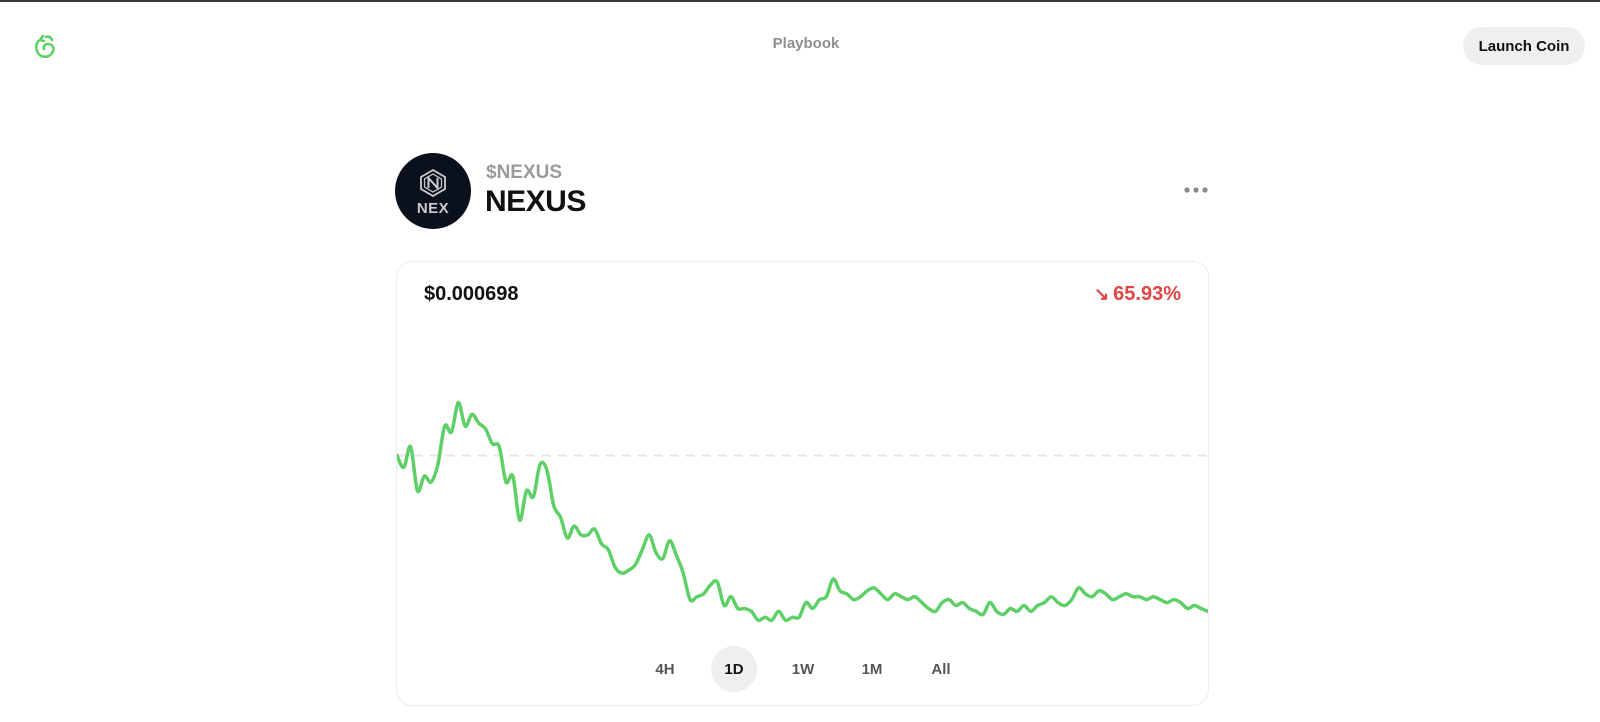  What do you see at coordinates (1102, 294) in the screenshot?
I see `arrow-down-right-icon: ↘` at bounding box center [1102, 294].